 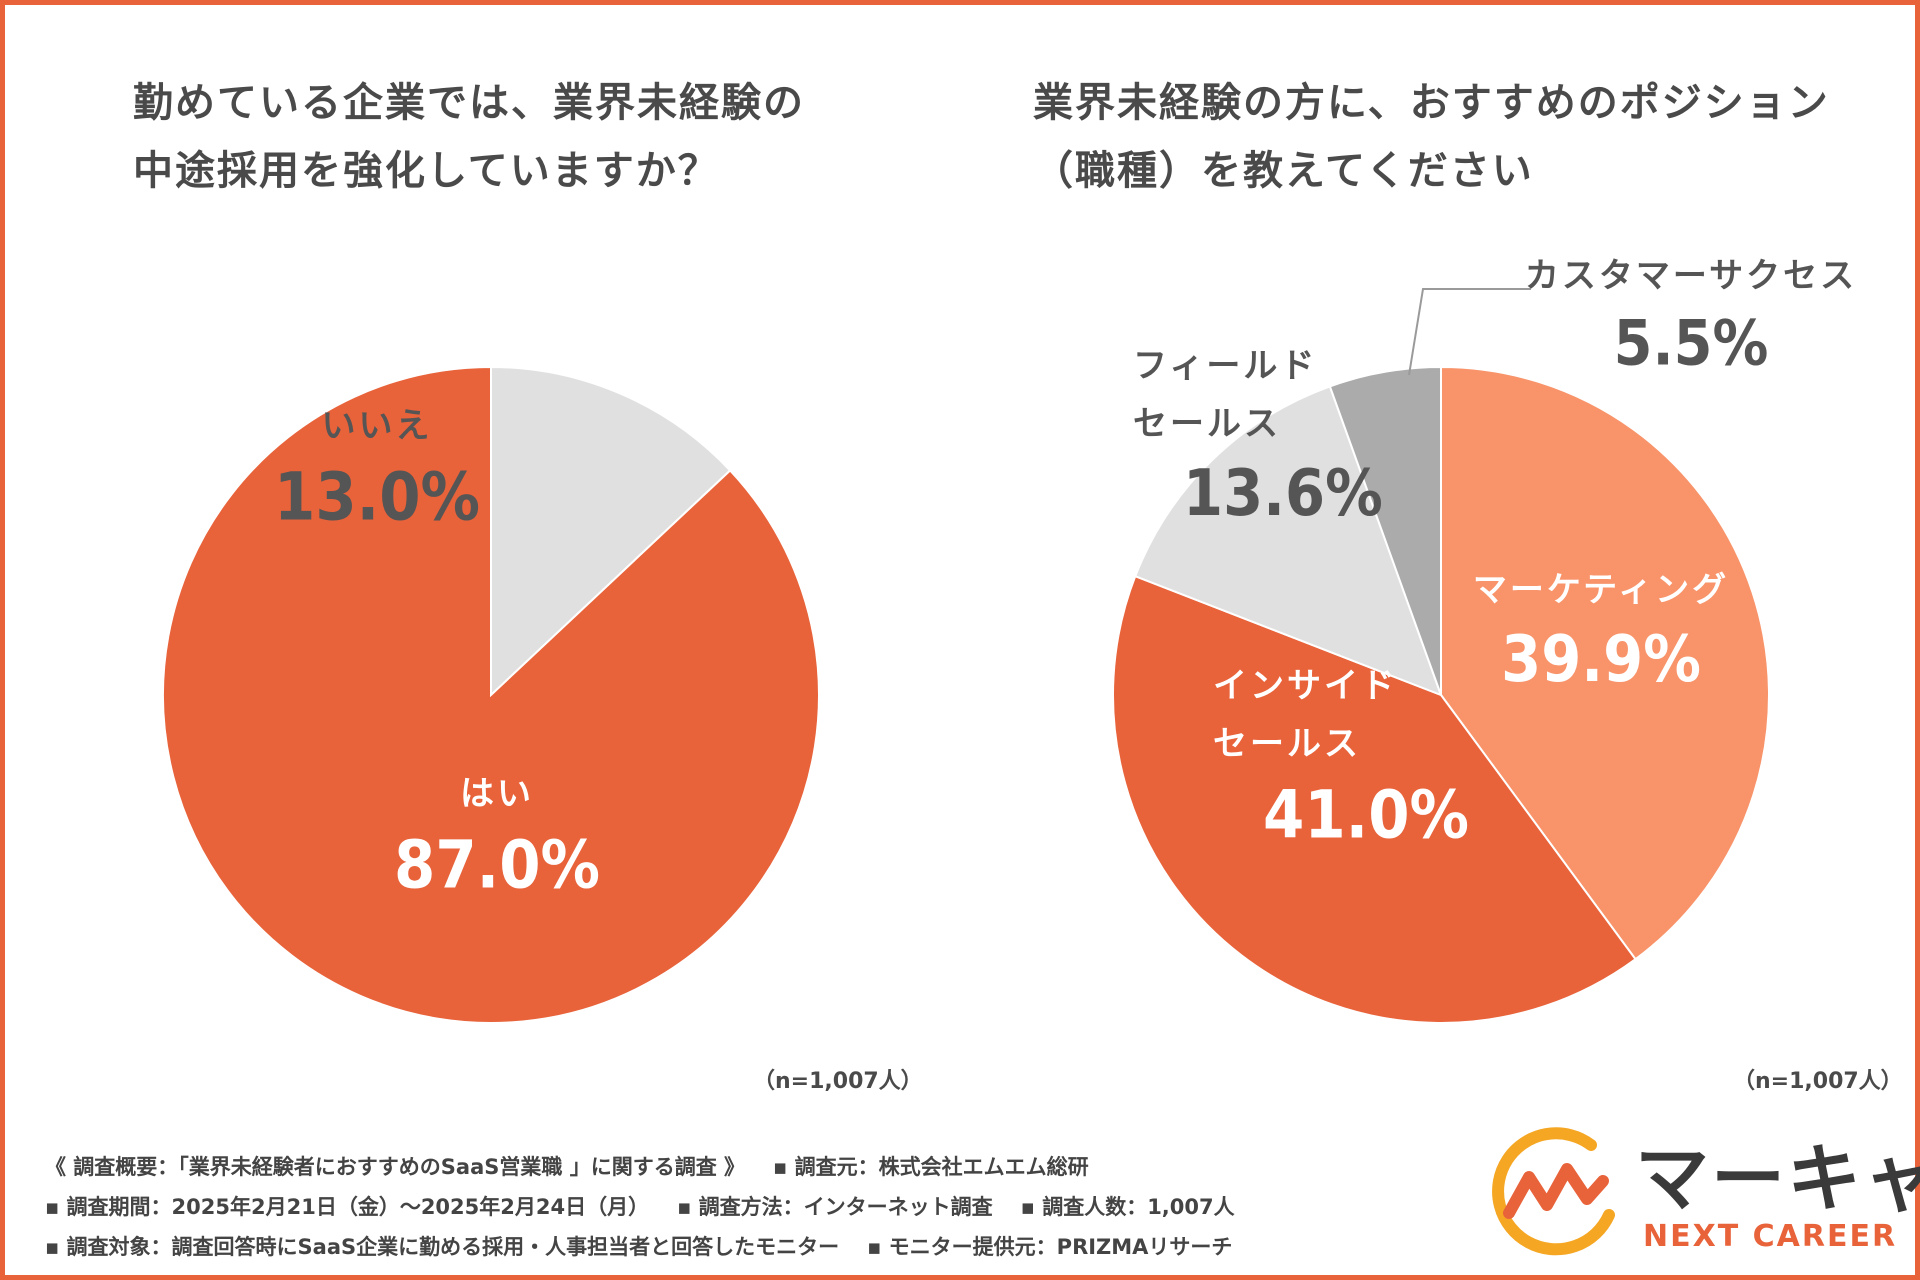 I want to click on slice-label: はい, so click(x=497, y=794).